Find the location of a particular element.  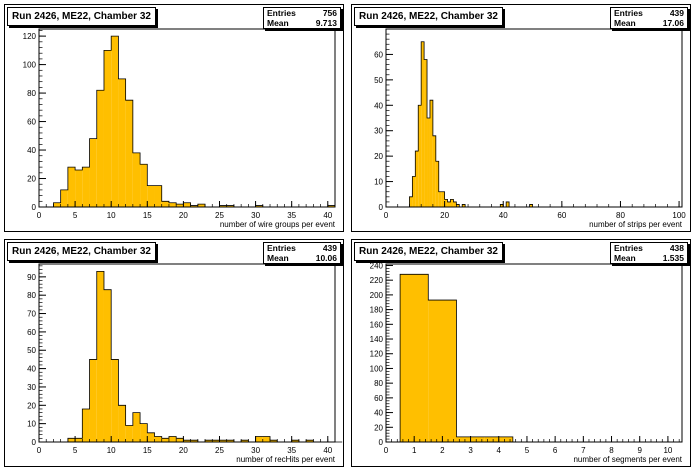

stats-box: Entries 756 Mean 9.713 is located at coordinates (302, 18).